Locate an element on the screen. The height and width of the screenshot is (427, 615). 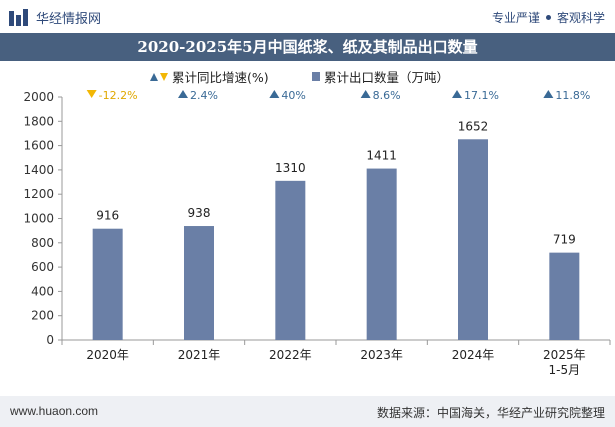
bar-value-label: 916 is located at coordinates (107, 216).